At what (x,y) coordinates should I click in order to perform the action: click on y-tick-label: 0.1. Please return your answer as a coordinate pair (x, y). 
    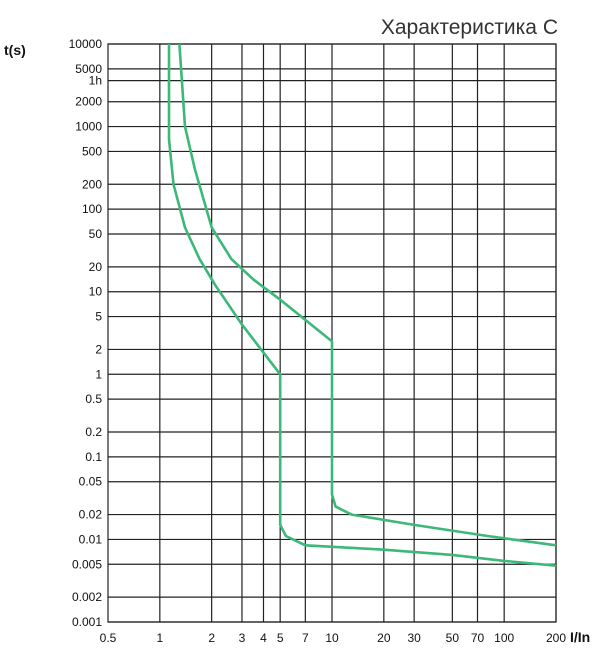
    Looking at the image, I should click on (93, 457).